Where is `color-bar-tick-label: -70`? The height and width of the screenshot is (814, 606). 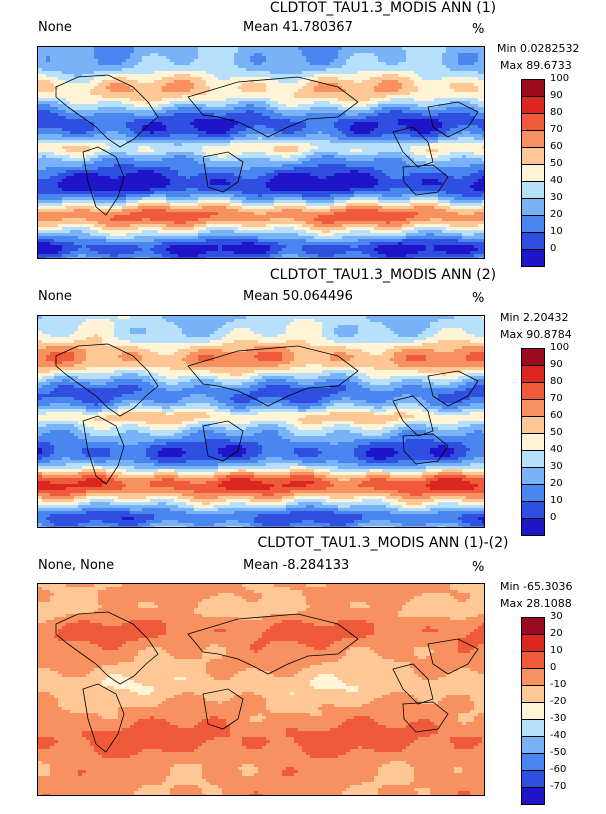 color-bar-tick-label: -70 is located at coordinates (558, 787).